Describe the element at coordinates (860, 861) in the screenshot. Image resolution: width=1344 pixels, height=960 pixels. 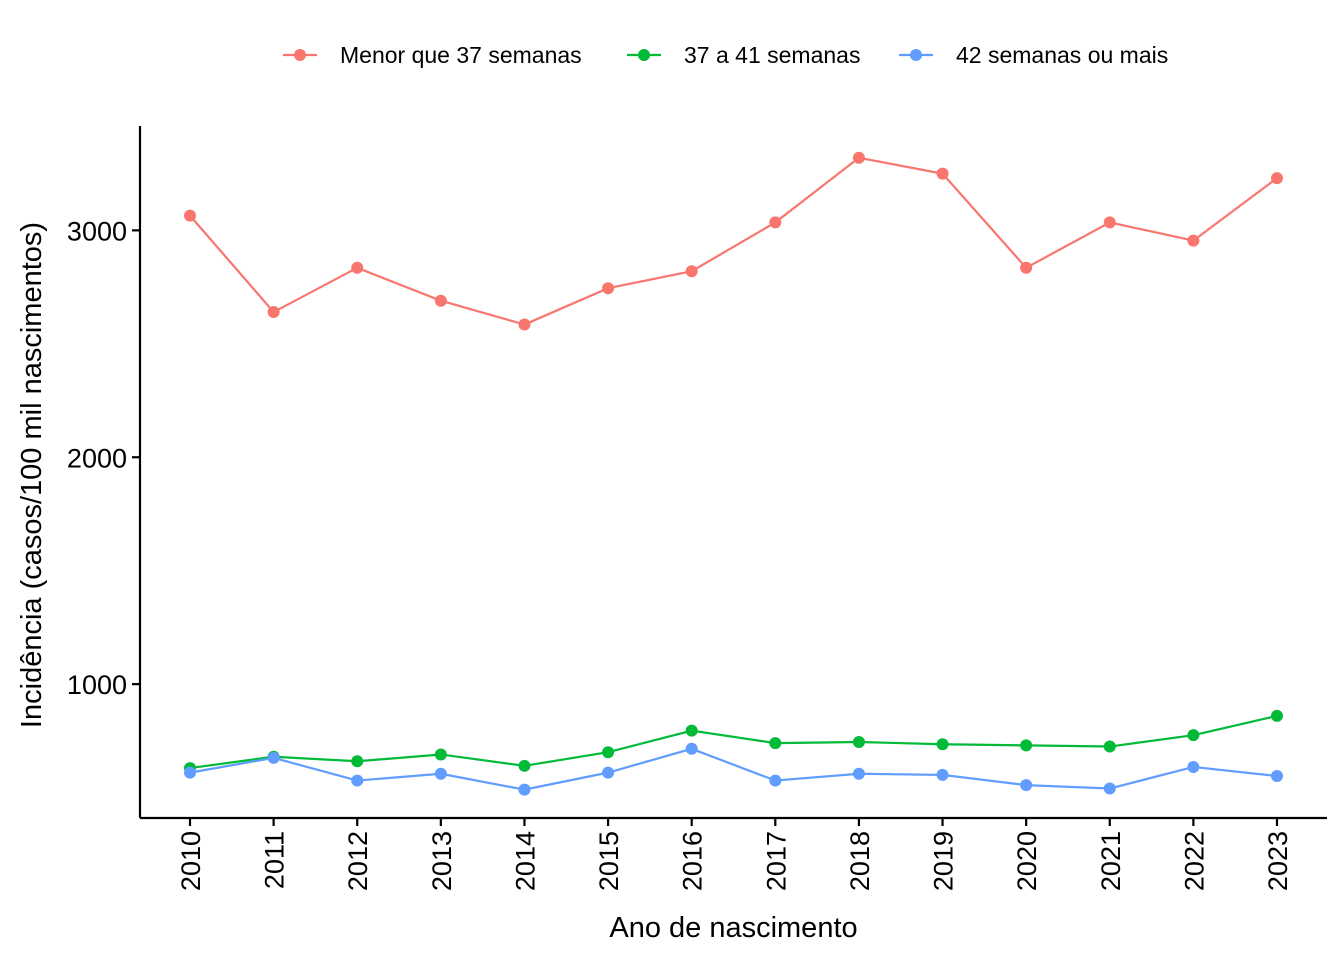
I see `x-tick-label: 2018` at that location.